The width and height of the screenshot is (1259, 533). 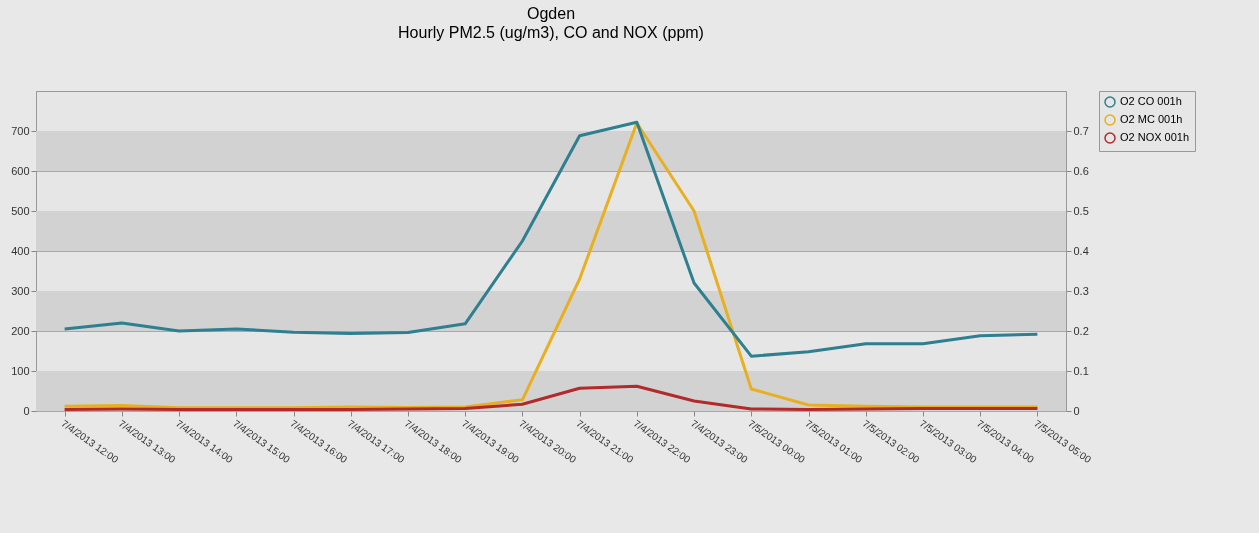 I want to click on legend-label: O2 NOX 001h, so click(x=1155, y=137).